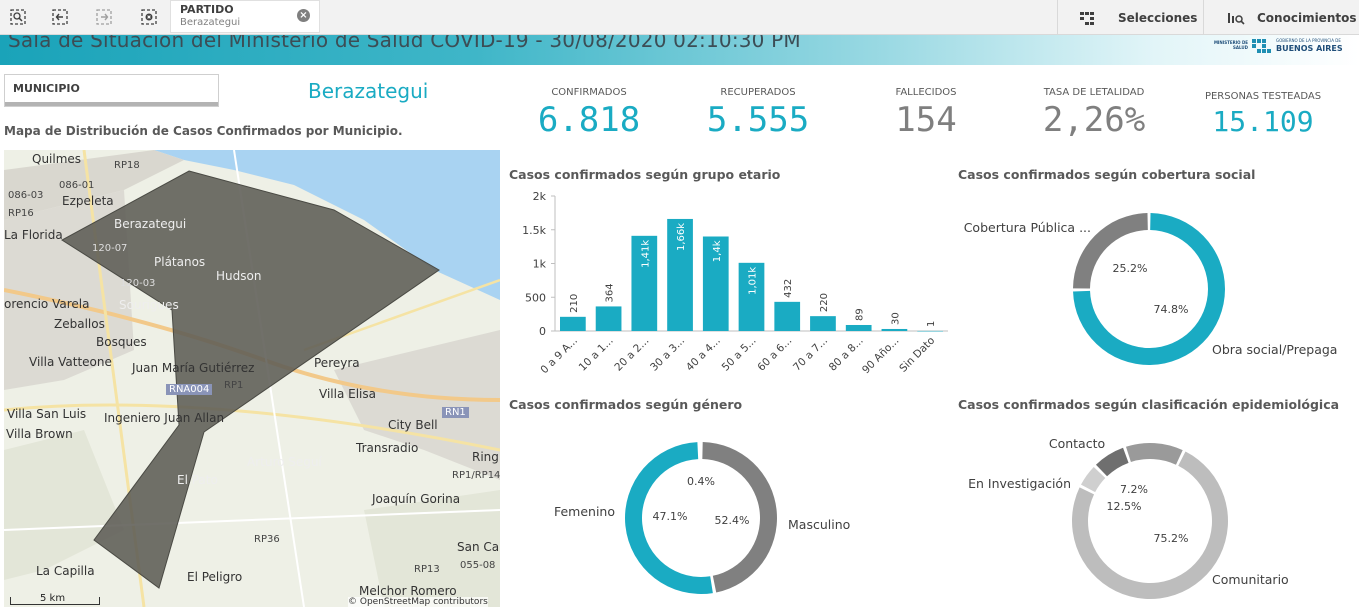 The width and height of the screenshot is (1359, 607). What do you see at coordinates (1250, 579) in the screenshot?
I see `donut-legend-label: Comunitario` at bounding box center [1250, 579].